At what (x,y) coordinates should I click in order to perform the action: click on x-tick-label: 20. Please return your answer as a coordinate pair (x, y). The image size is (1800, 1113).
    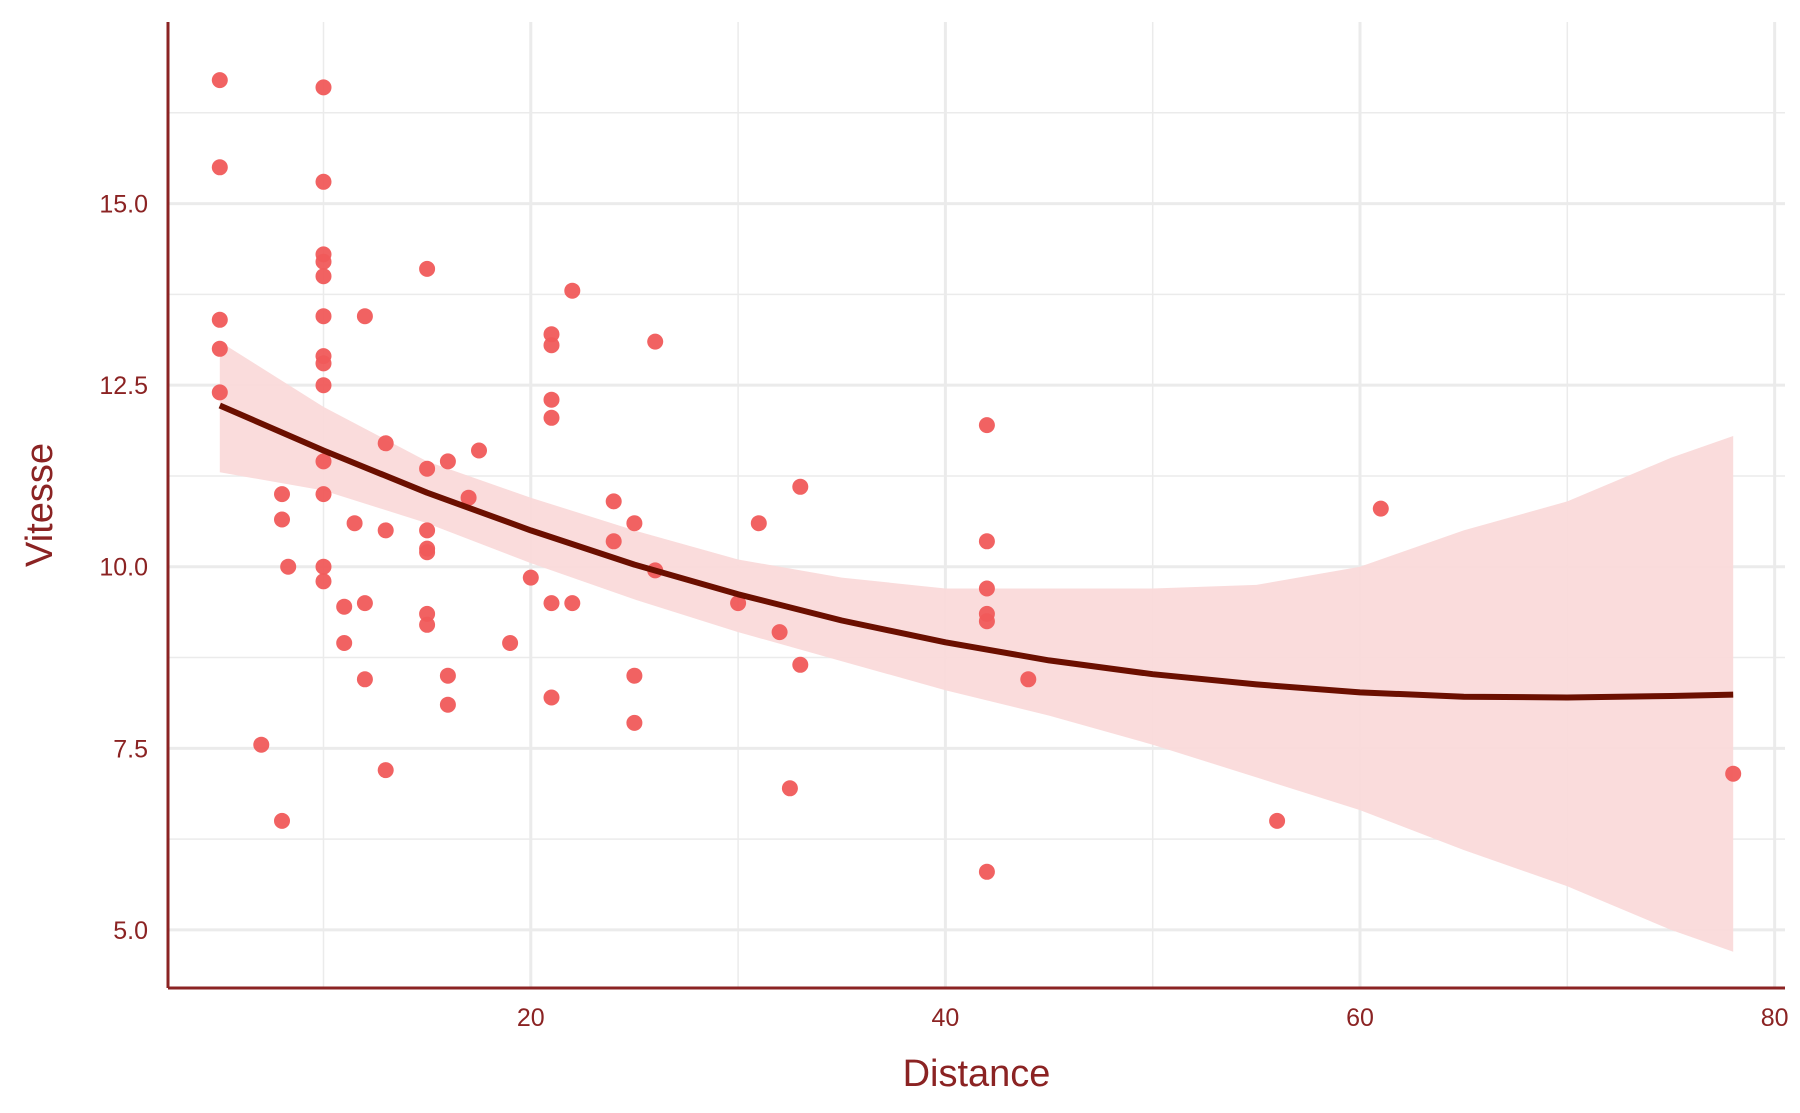
    Looking at the image, I should click on (531, 1018).